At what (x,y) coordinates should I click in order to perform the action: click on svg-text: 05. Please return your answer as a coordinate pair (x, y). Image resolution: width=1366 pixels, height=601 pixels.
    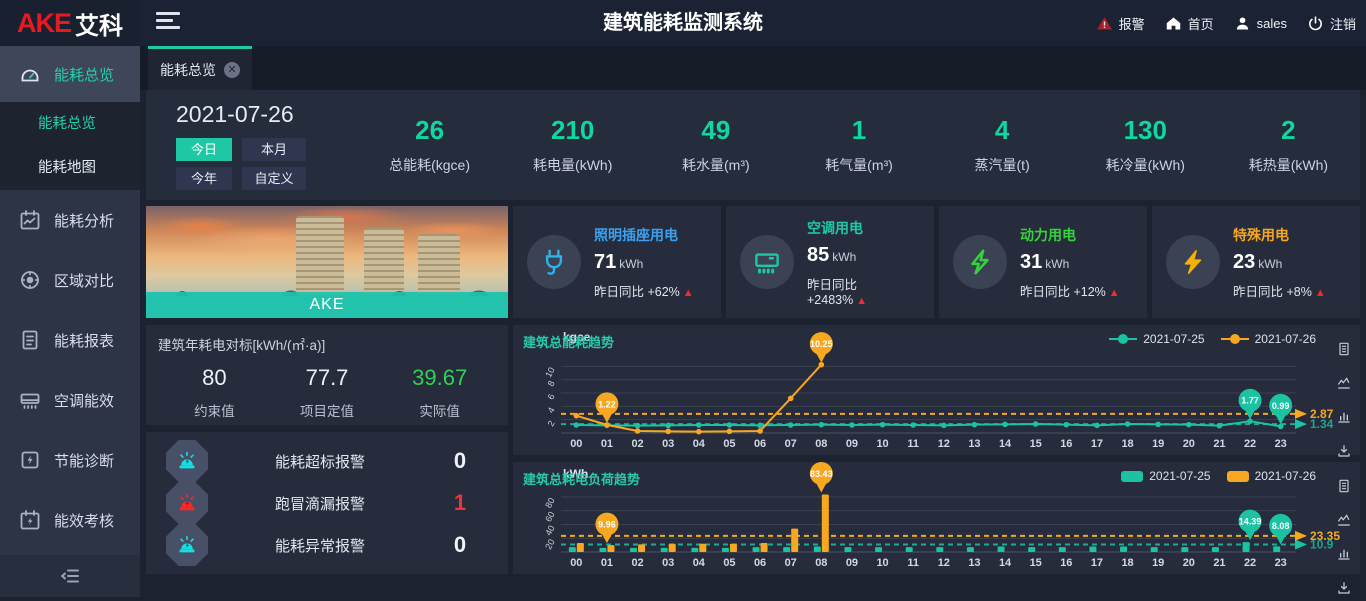
    Looking at the image, I should click on (729, 563).